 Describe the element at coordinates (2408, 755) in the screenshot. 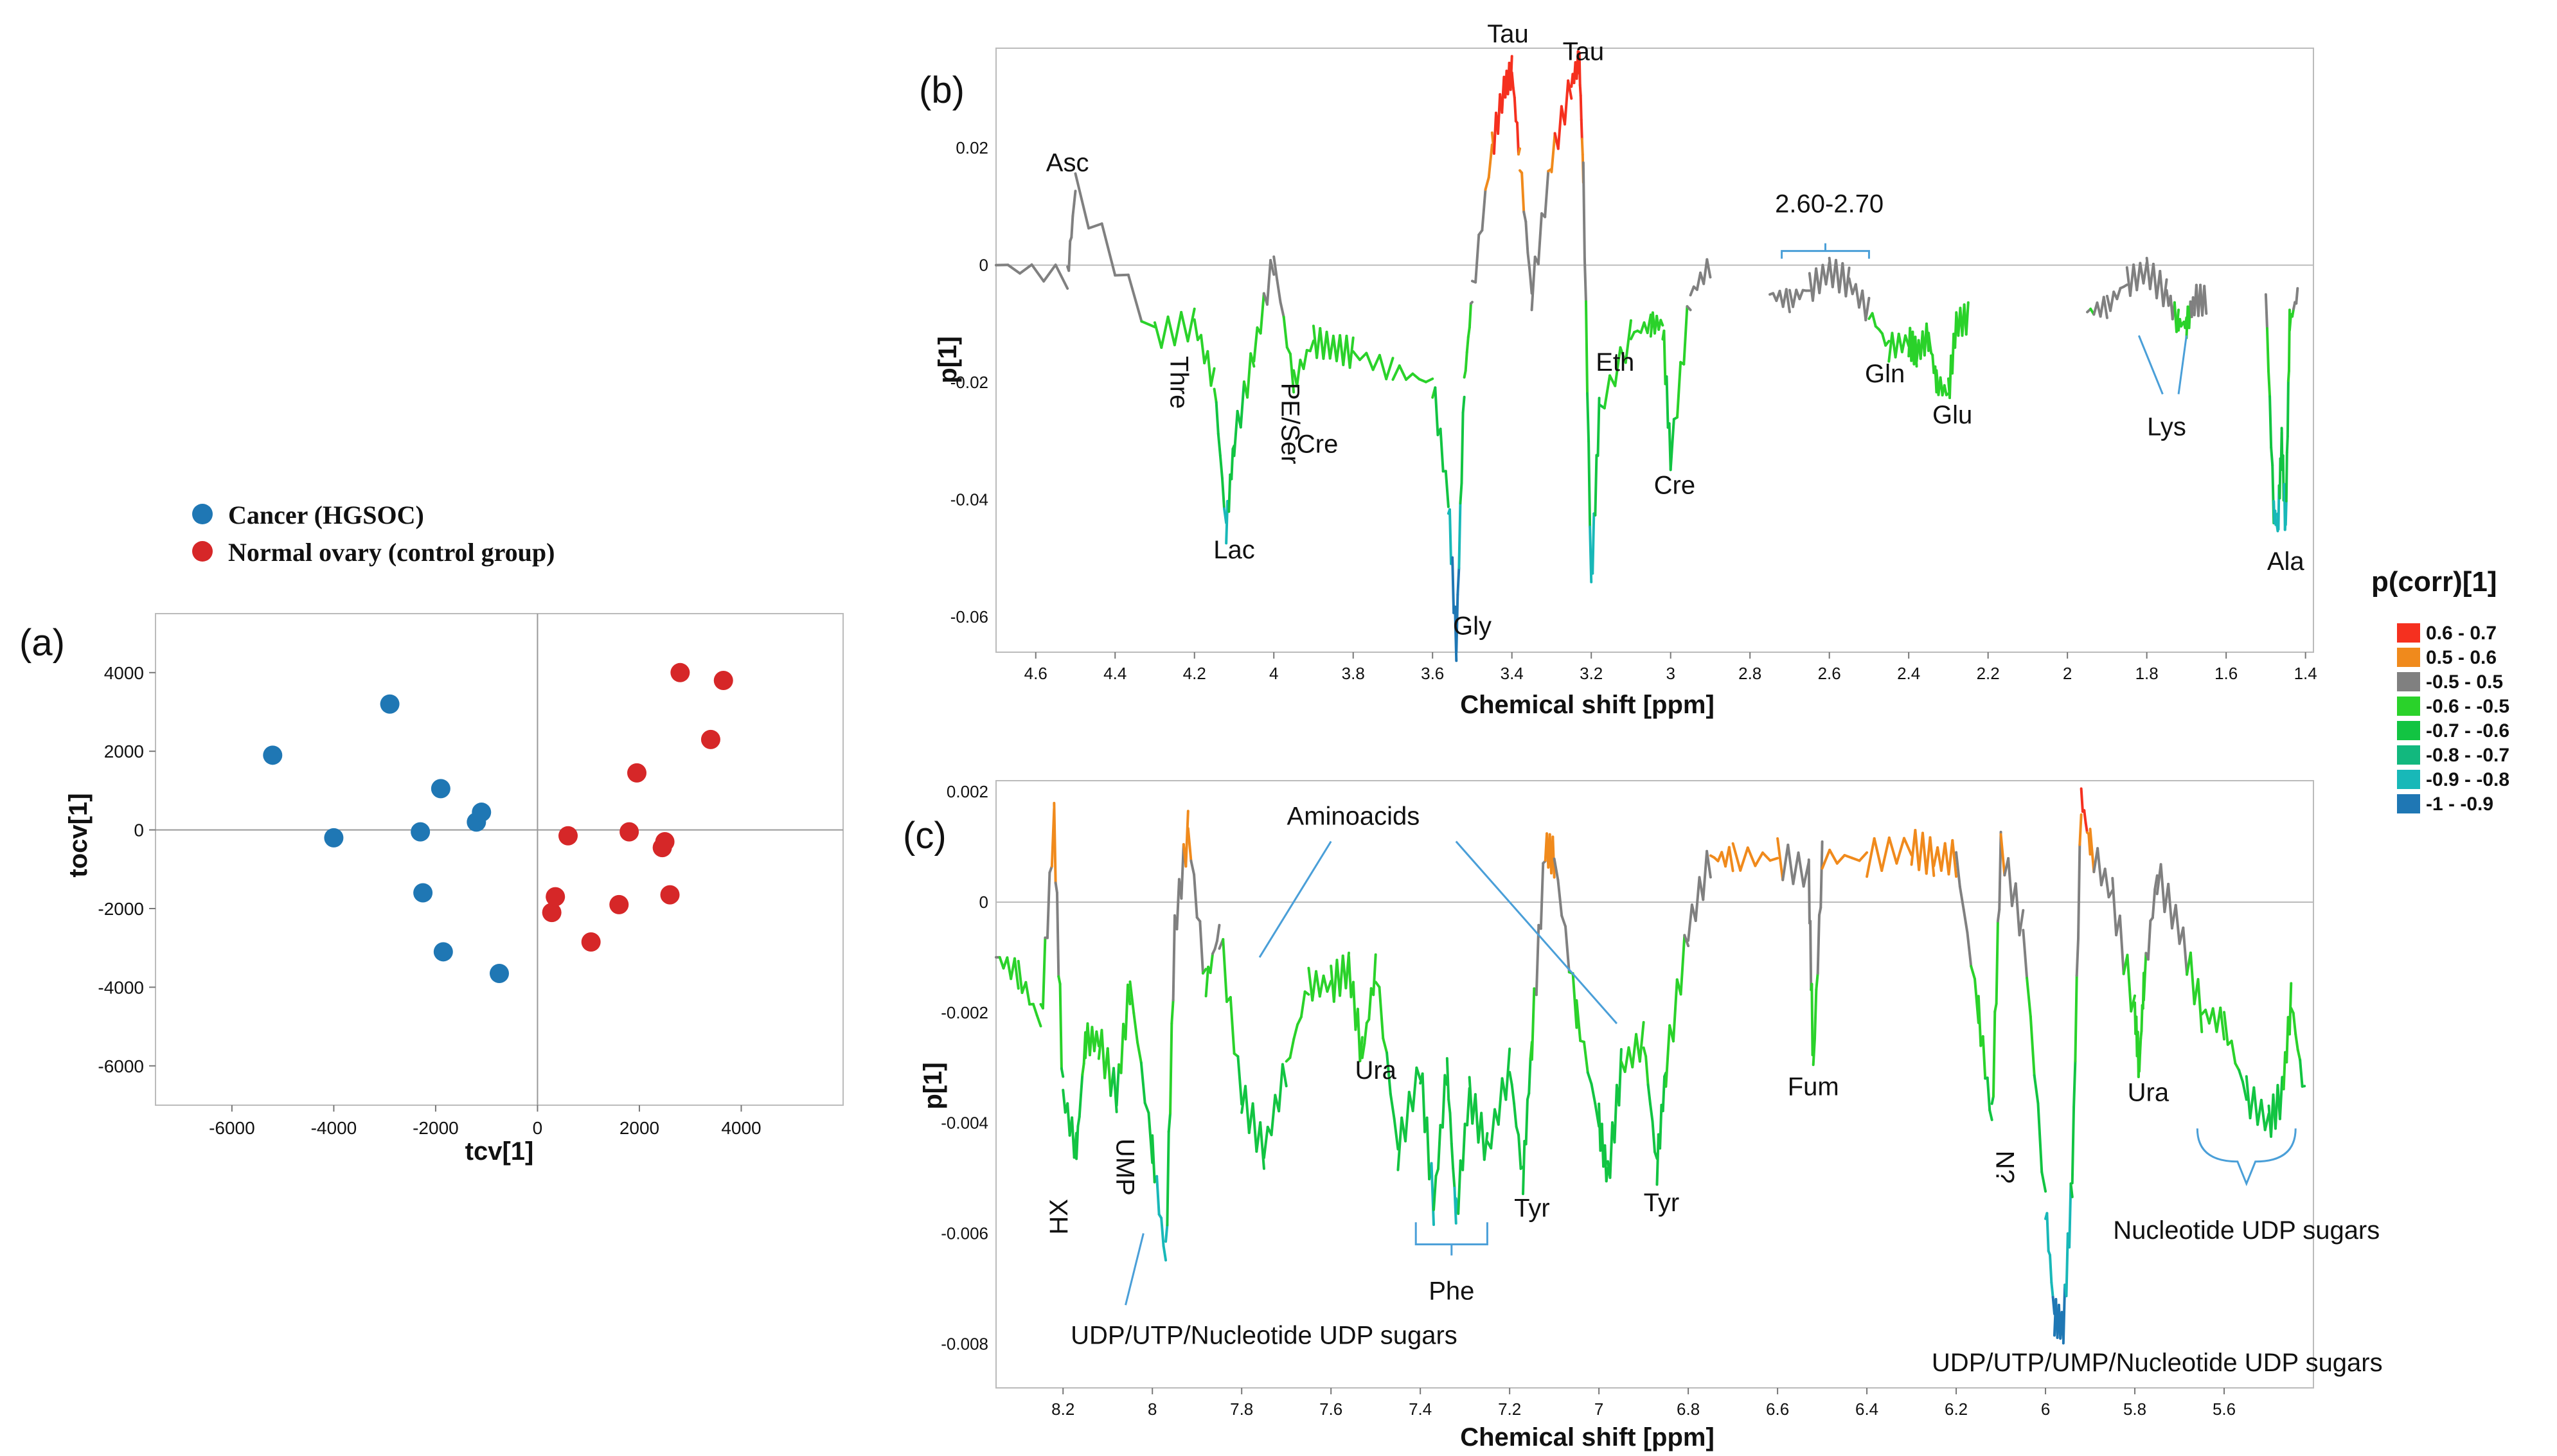

I see `legend-corr-swatch` at that location.